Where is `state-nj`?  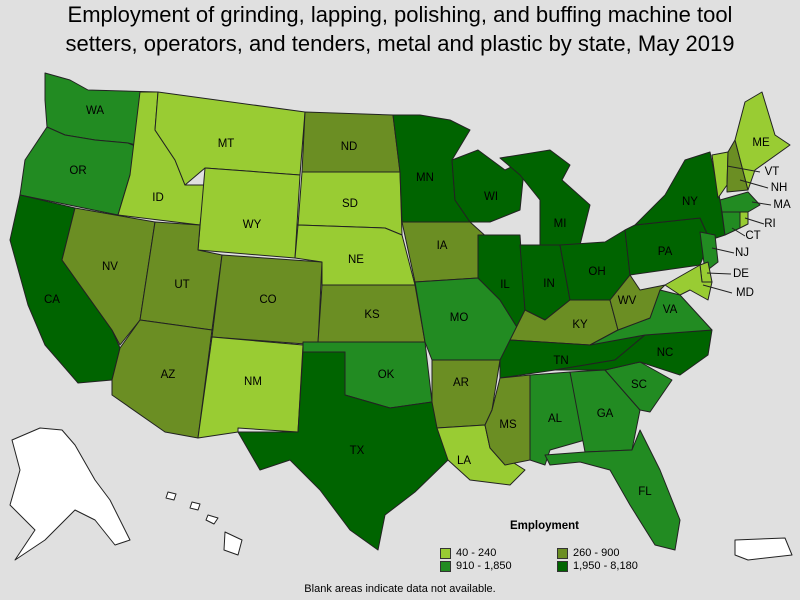 state-nj is located at coordinates (709, 252).